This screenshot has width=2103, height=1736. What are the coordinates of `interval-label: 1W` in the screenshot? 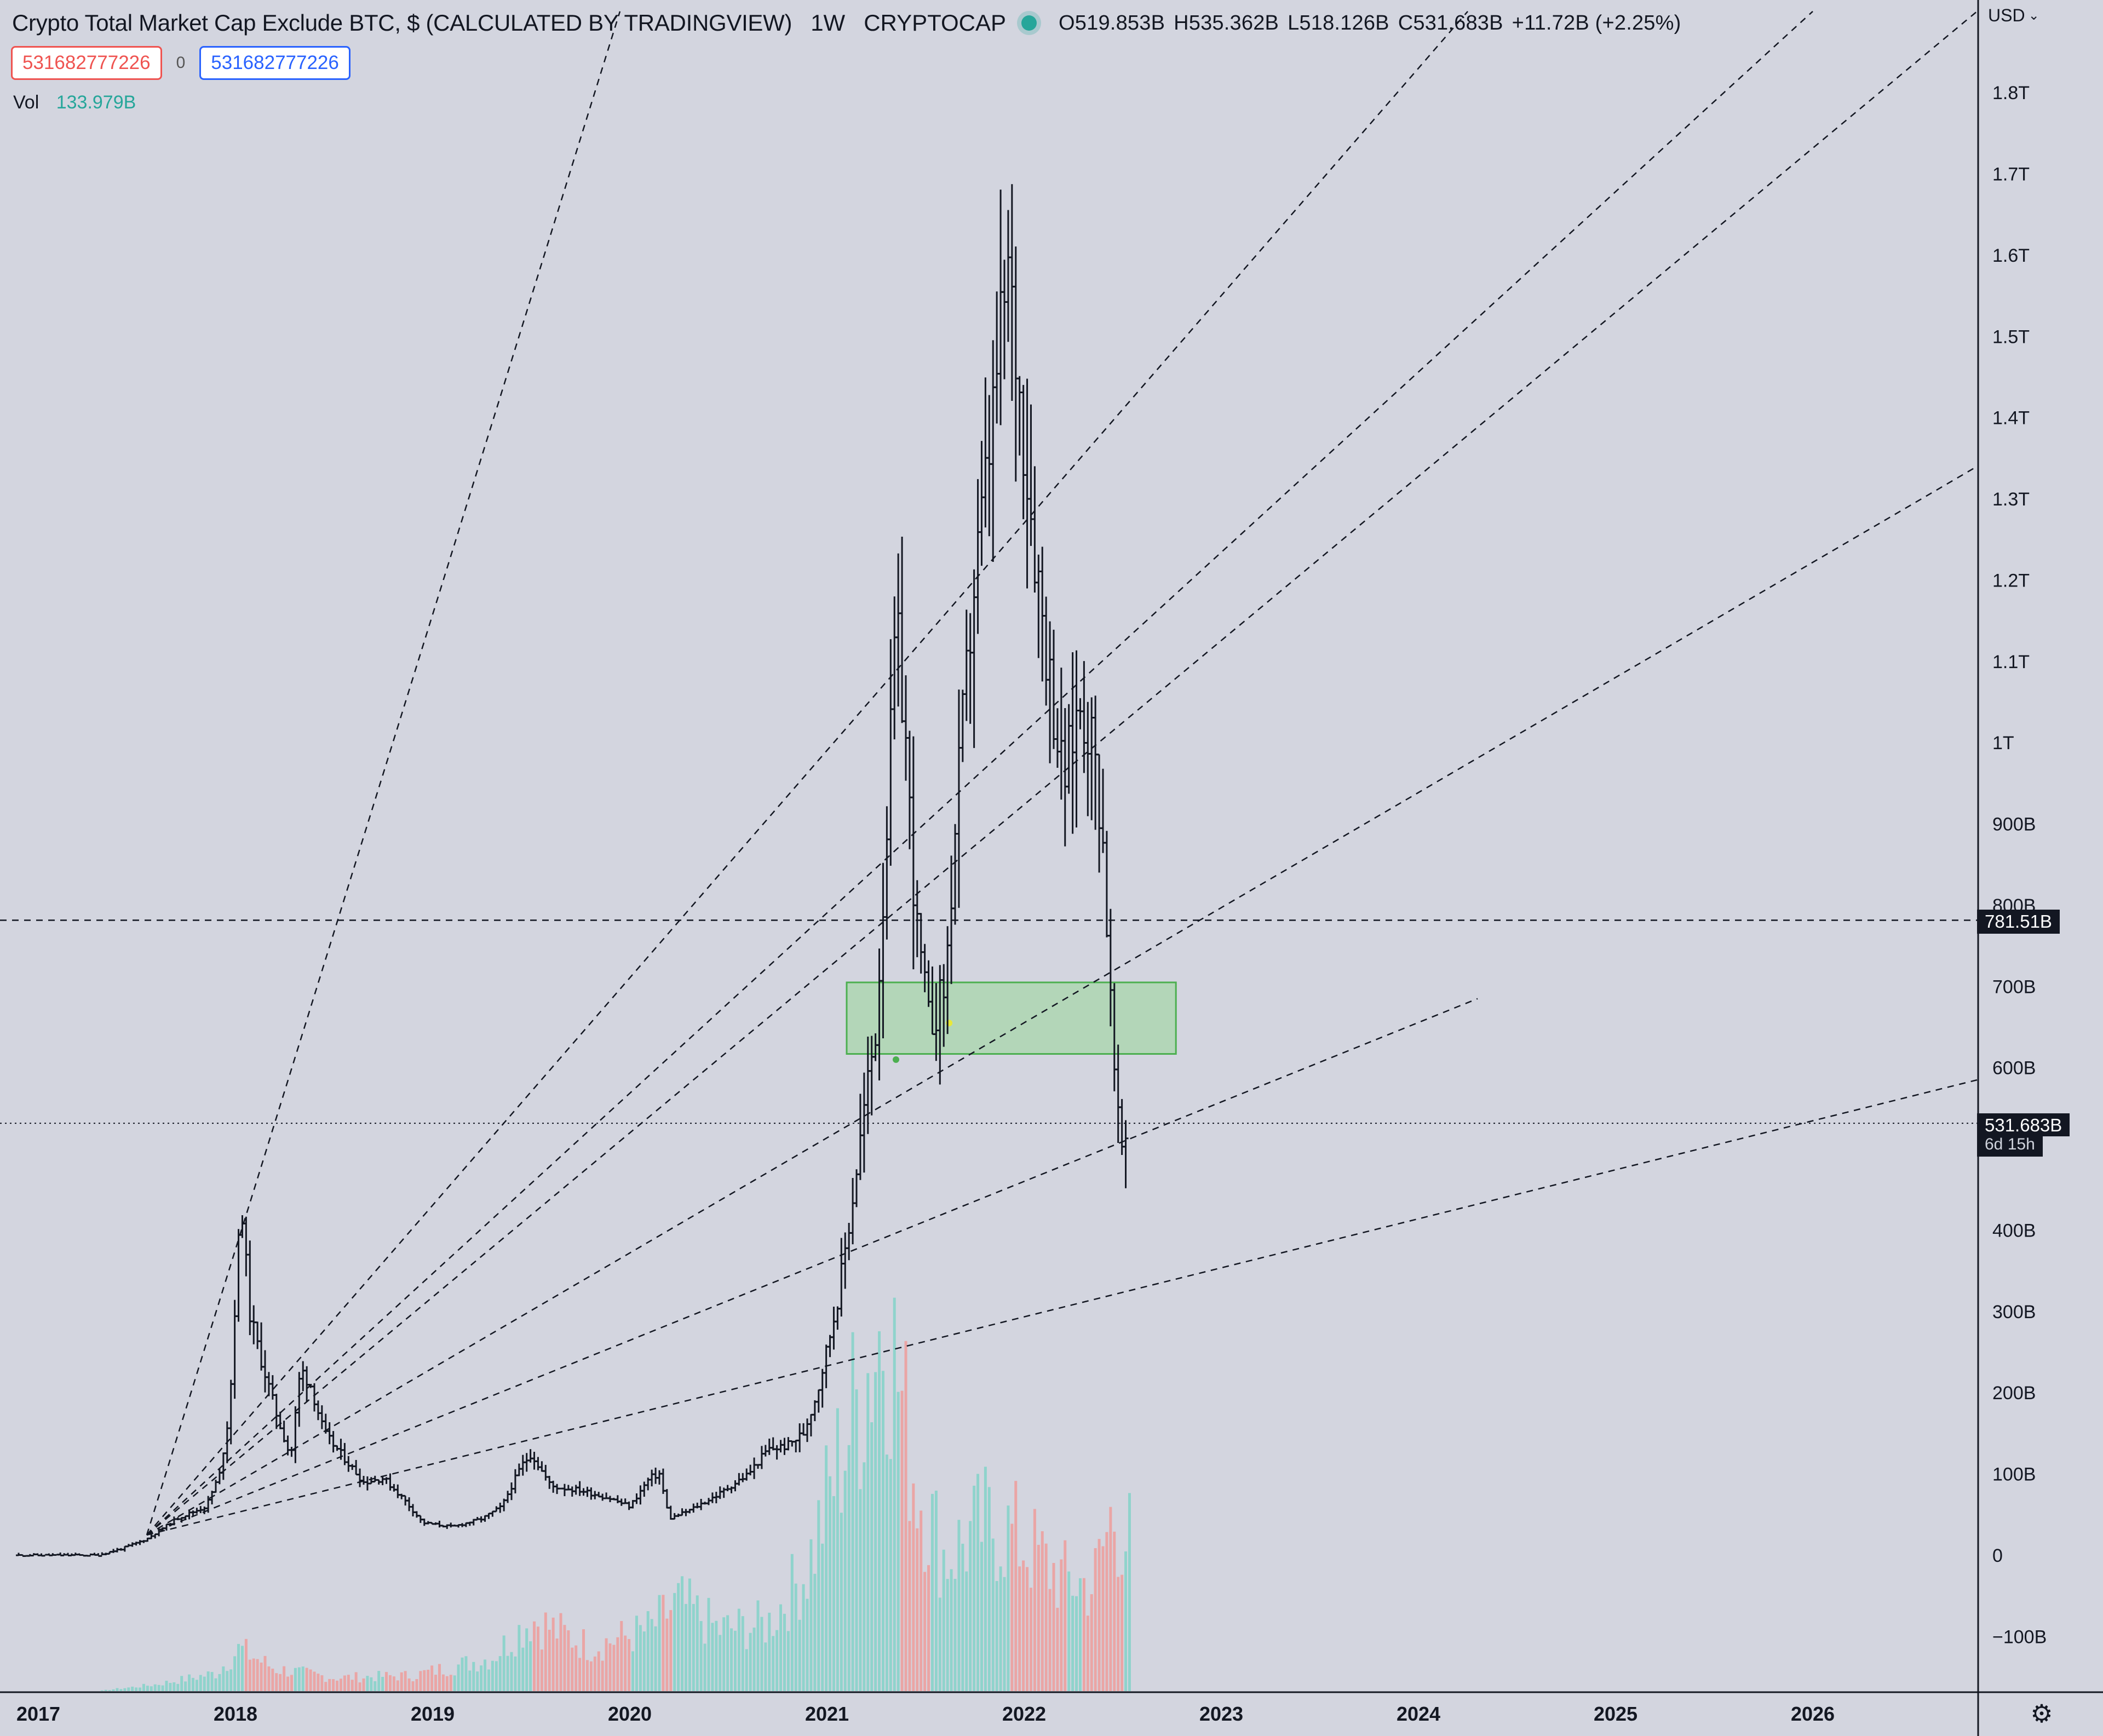 It's located at (828, 23).